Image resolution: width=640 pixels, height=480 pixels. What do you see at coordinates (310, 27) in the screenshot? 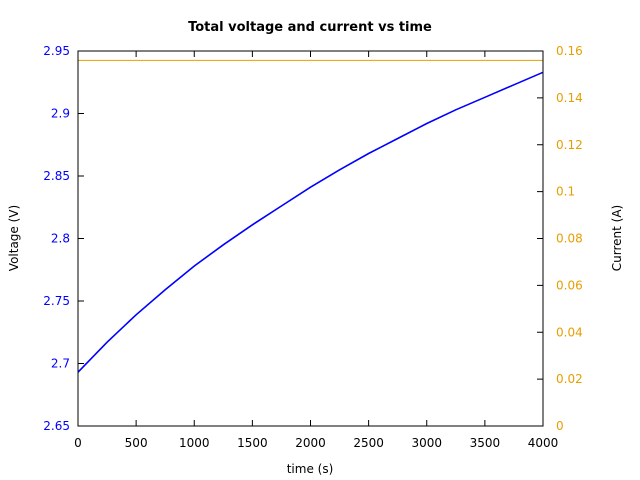
I see `chart-title: Total voltage and current vs time` at bounding box center [310, 27].